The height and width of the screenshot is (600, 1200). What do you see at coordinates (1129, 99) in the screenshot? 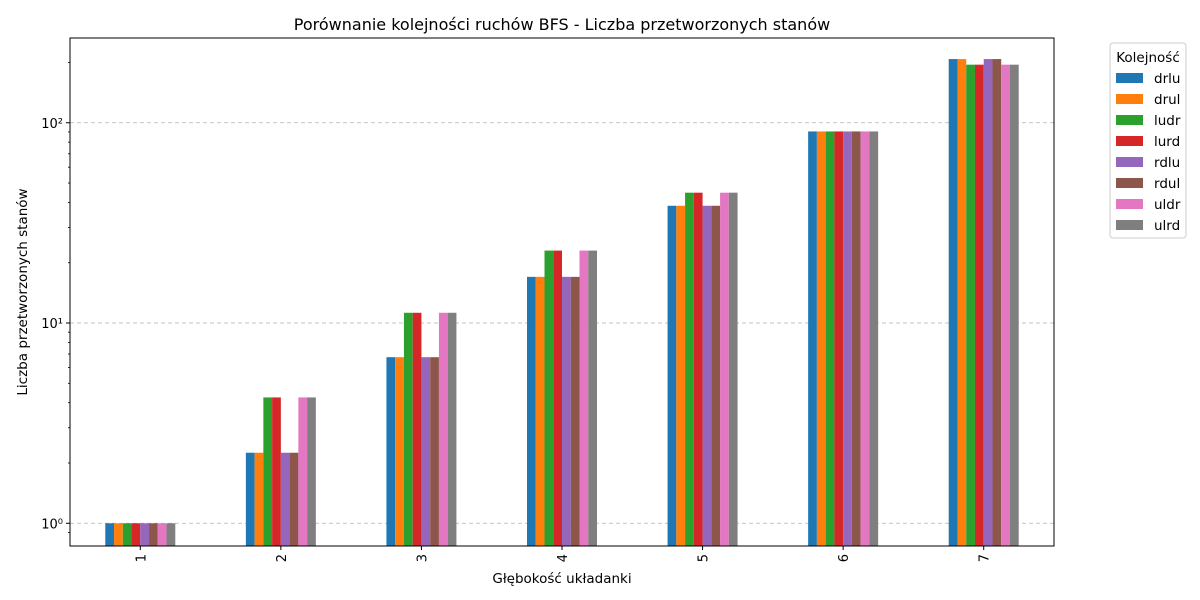
I see `legend-swatch-drul` at bounding box center [1129, 99].